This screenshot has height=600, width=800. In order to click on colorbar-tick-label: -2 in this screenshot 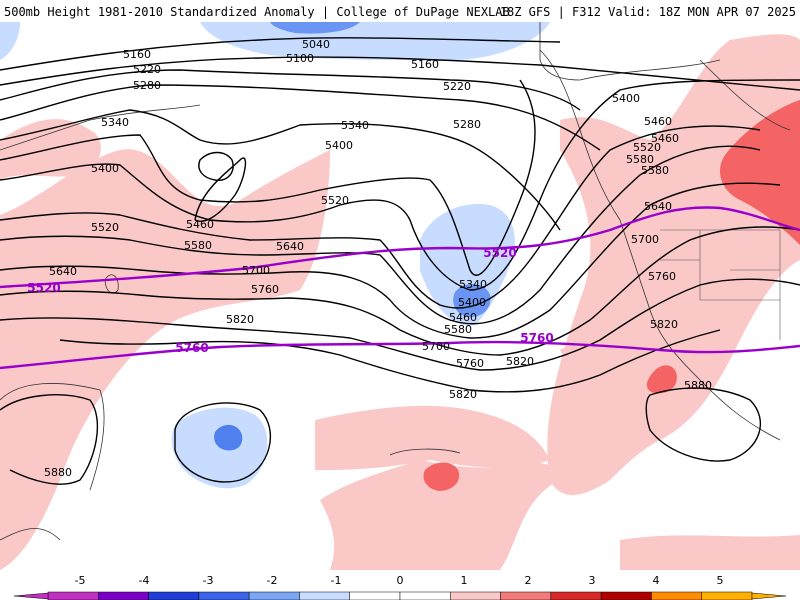, I will do `click(272, 580)`.